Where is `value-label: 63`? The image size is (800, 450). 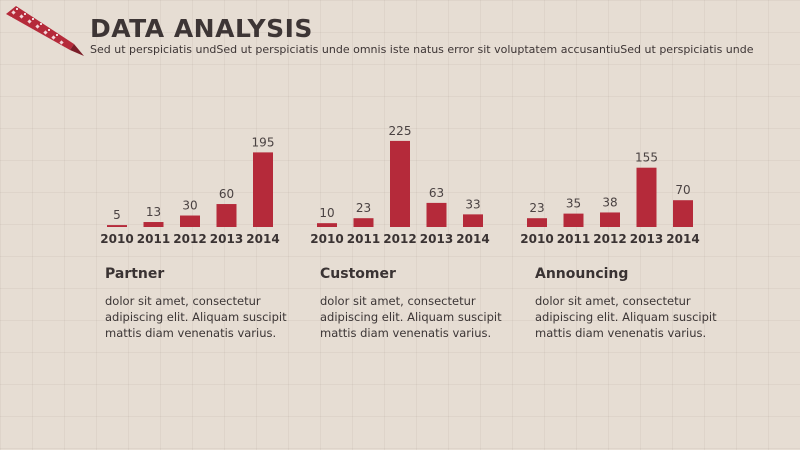
value-label: 63 is located at coordinates (436, 193).